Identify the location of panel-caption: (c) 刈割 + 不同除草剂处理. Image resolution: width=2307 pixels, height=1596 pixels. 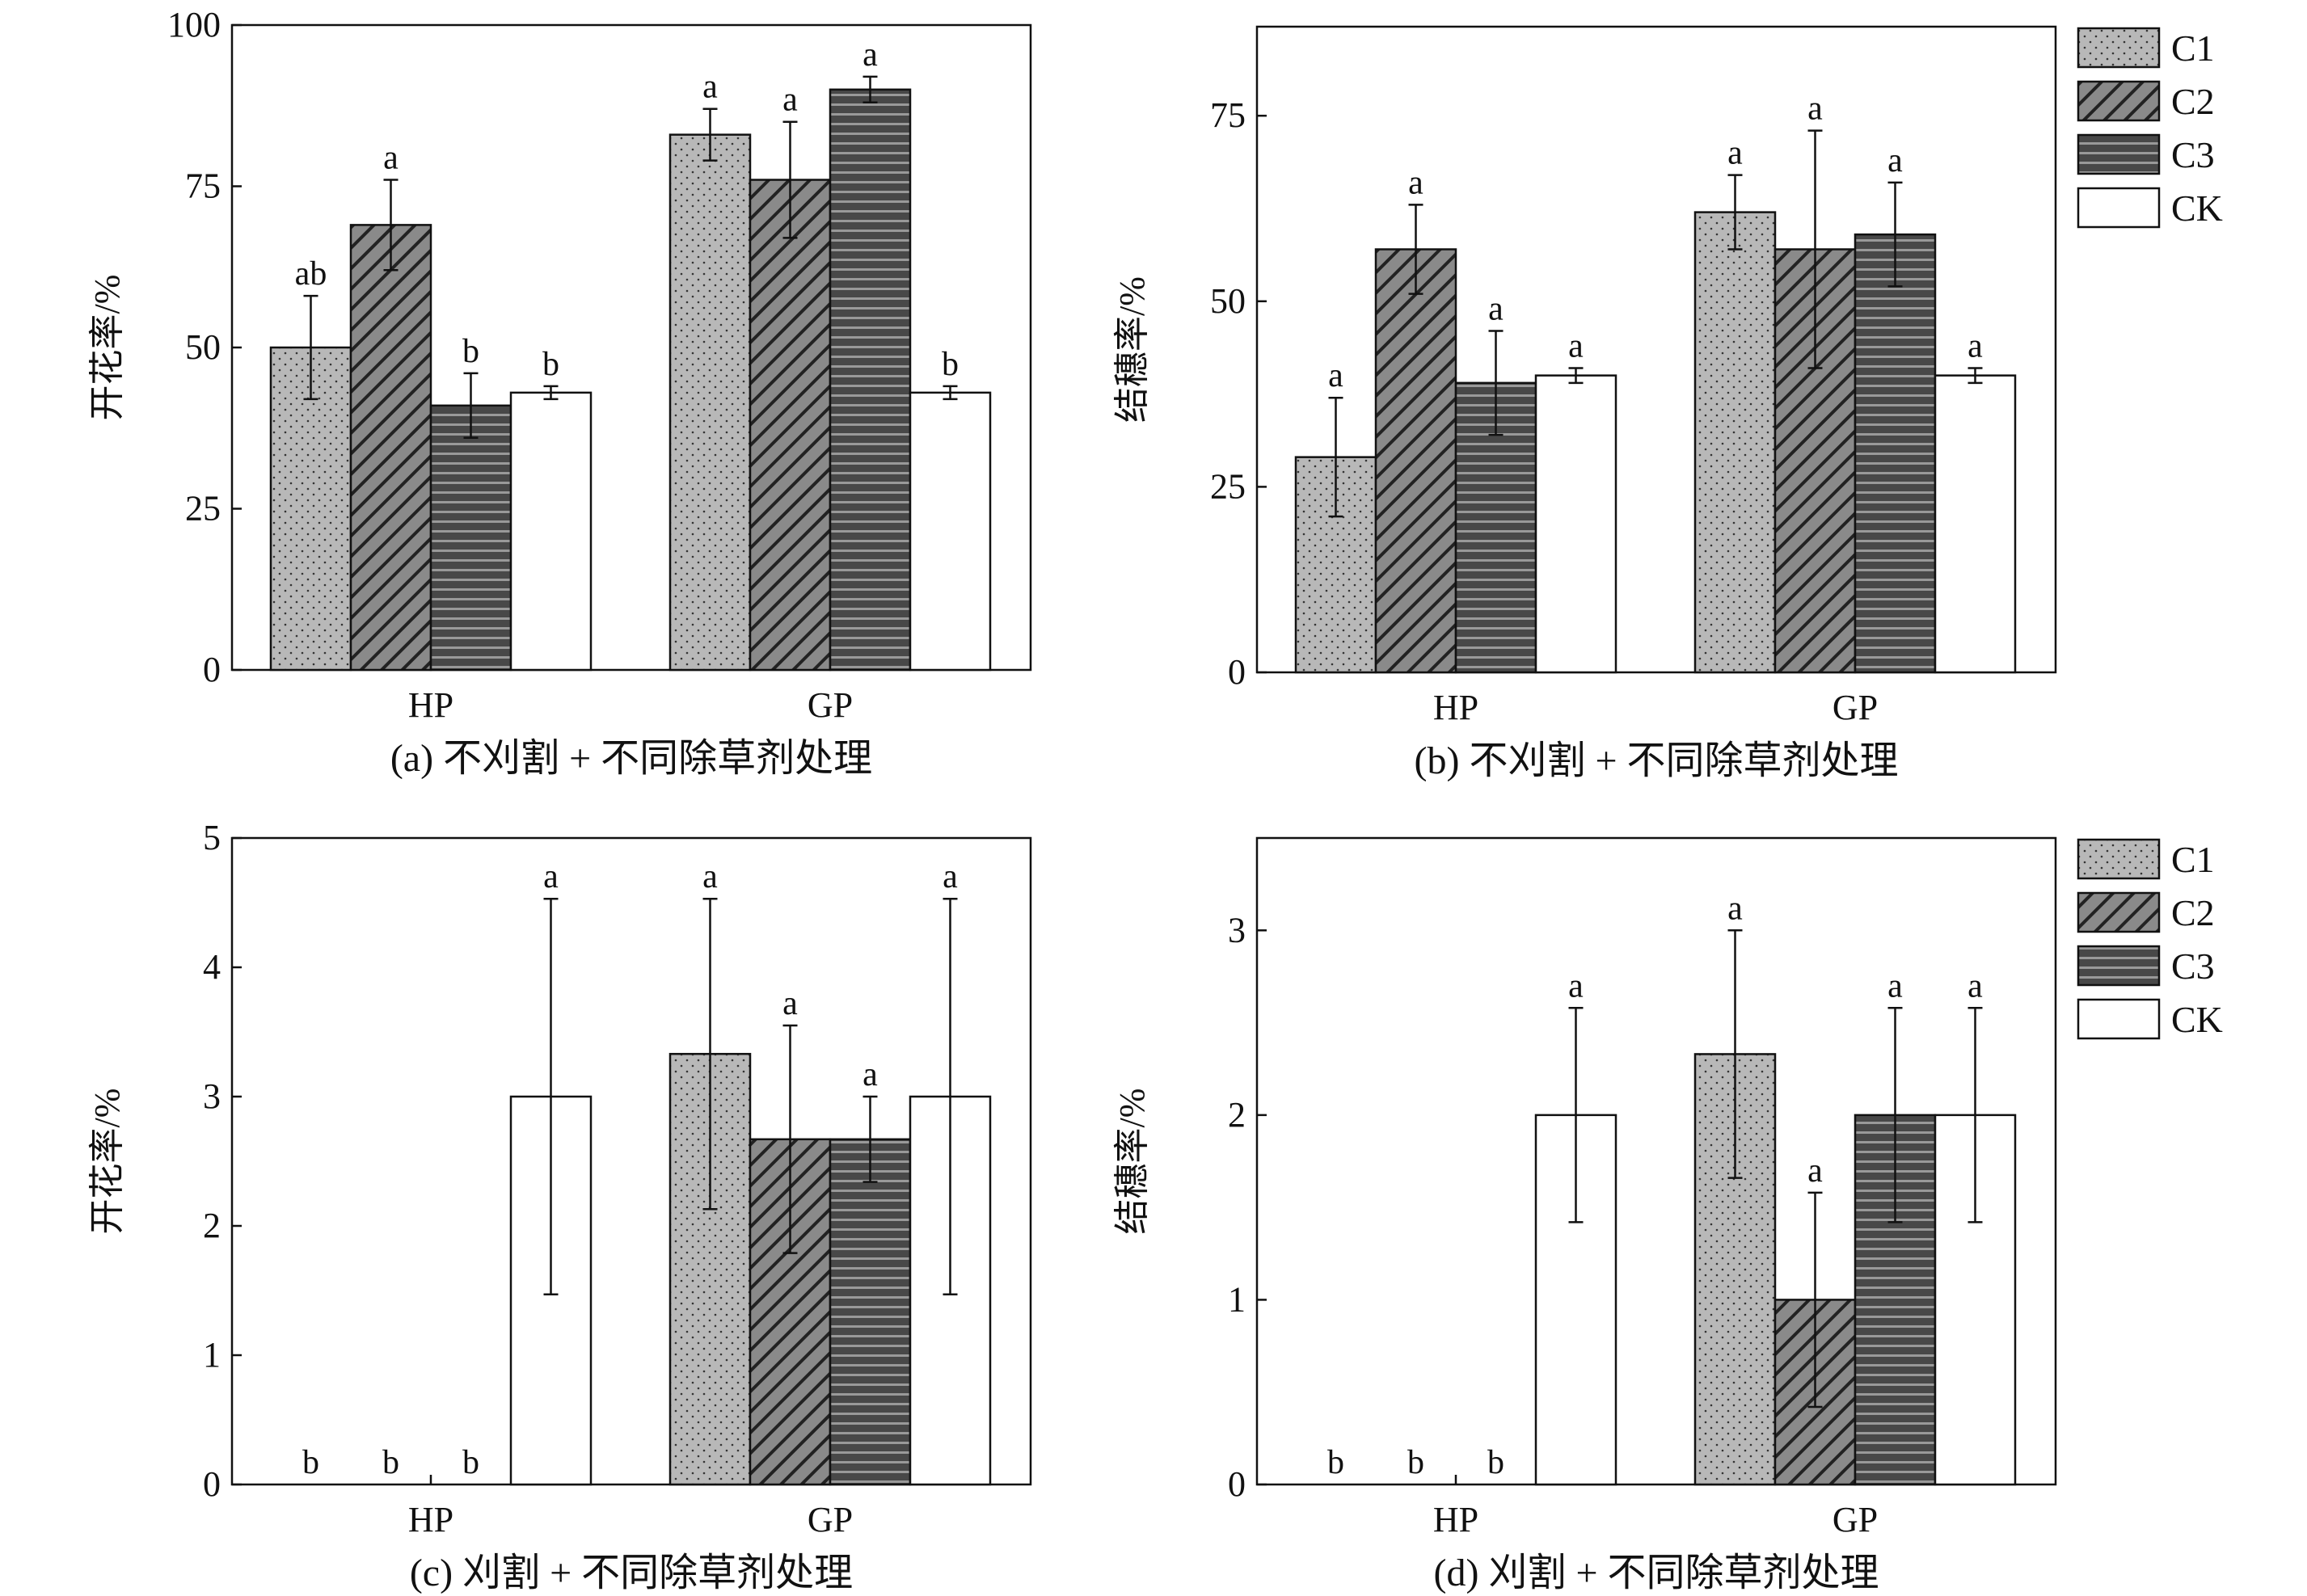
(631, 1573).